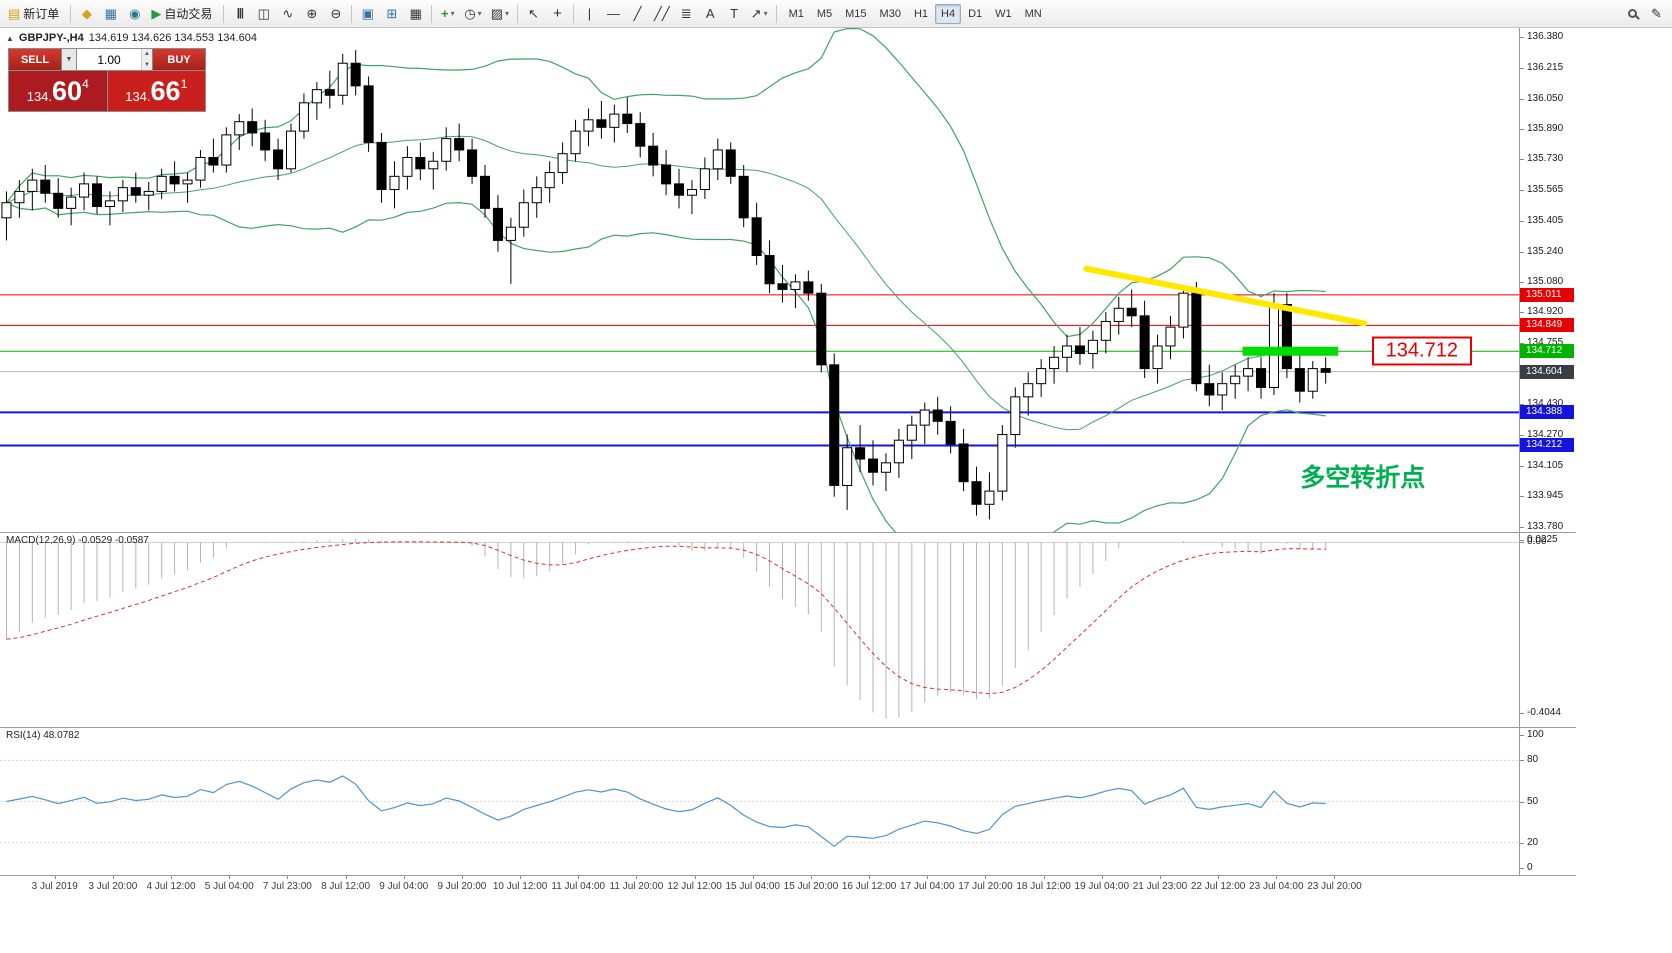 This screenshot has width=1672, height=953. What do you see at coordinates (824, 13) in the screenshot?
I see `timeframe-M5: M5` at bounding box center [824, 13].